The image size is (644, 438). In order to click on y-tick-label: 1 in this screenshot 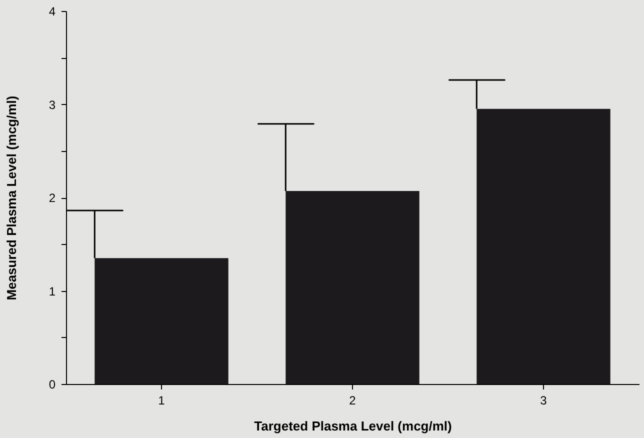, I will do `click(52, 291)`.